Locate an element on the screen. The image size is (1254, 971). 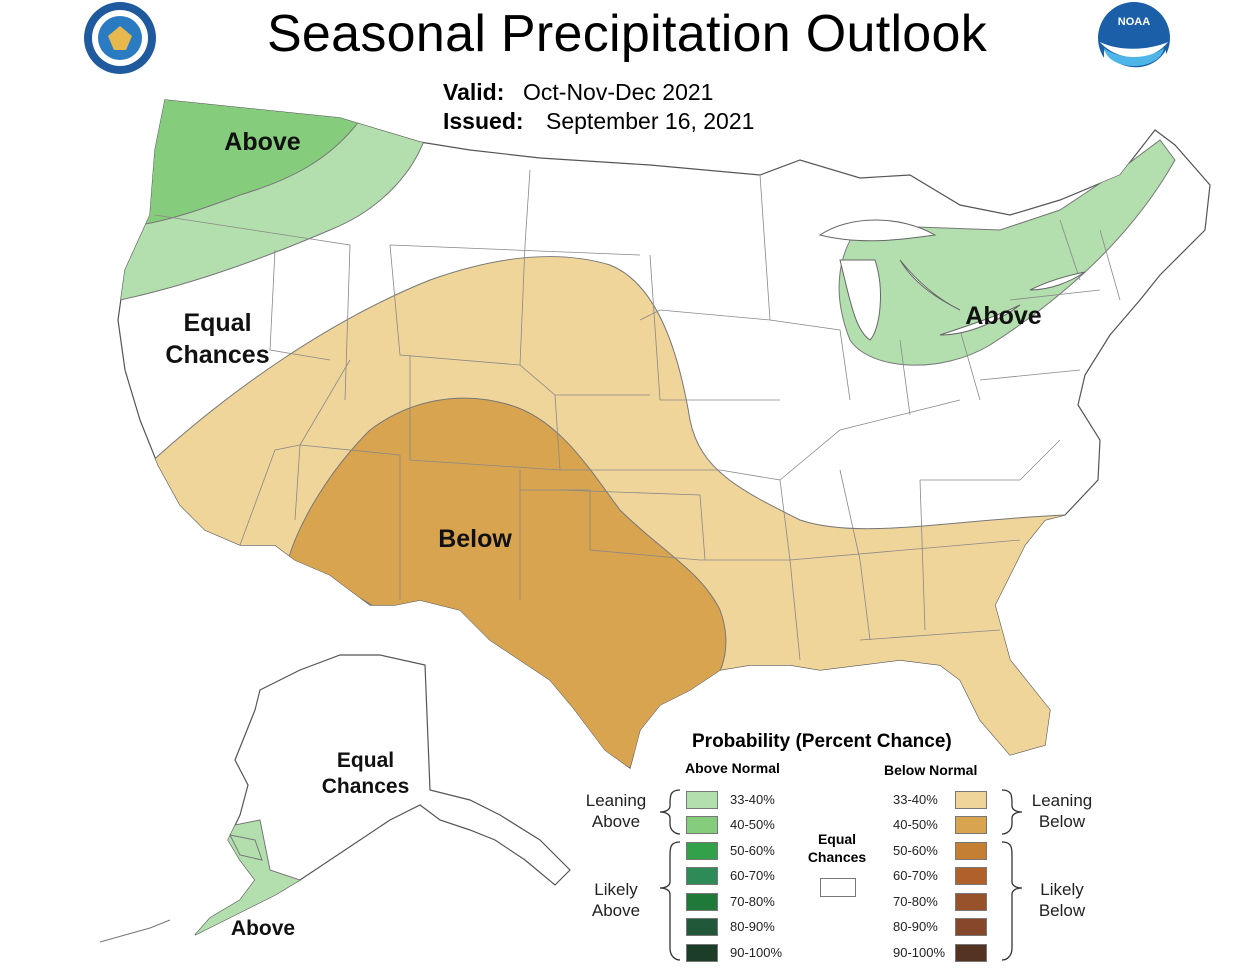
above-range-6: 80-90% is located at coordinates (752, 926).